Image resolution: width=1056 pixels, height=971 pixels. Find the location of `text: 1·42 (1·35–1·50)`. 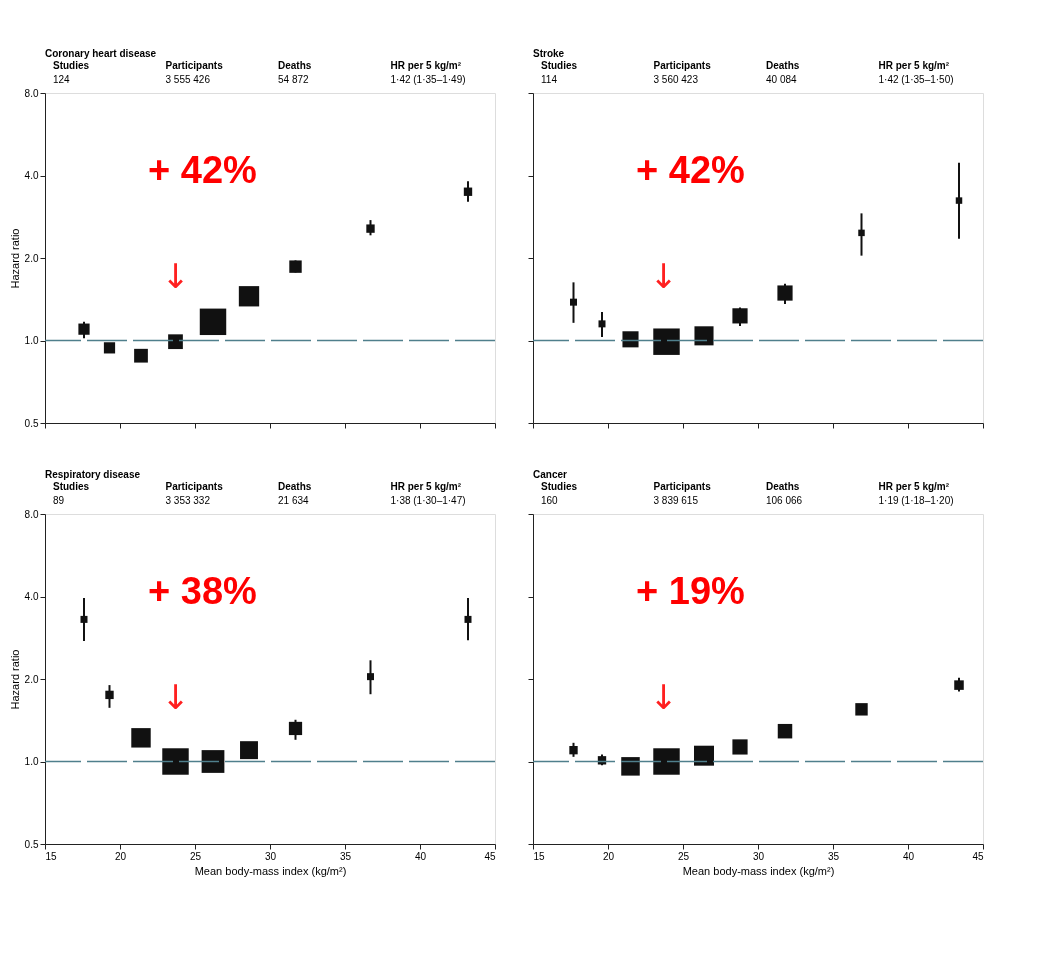

text: 1·42 (1·35–1·50) is located at coordinates (916, 79).